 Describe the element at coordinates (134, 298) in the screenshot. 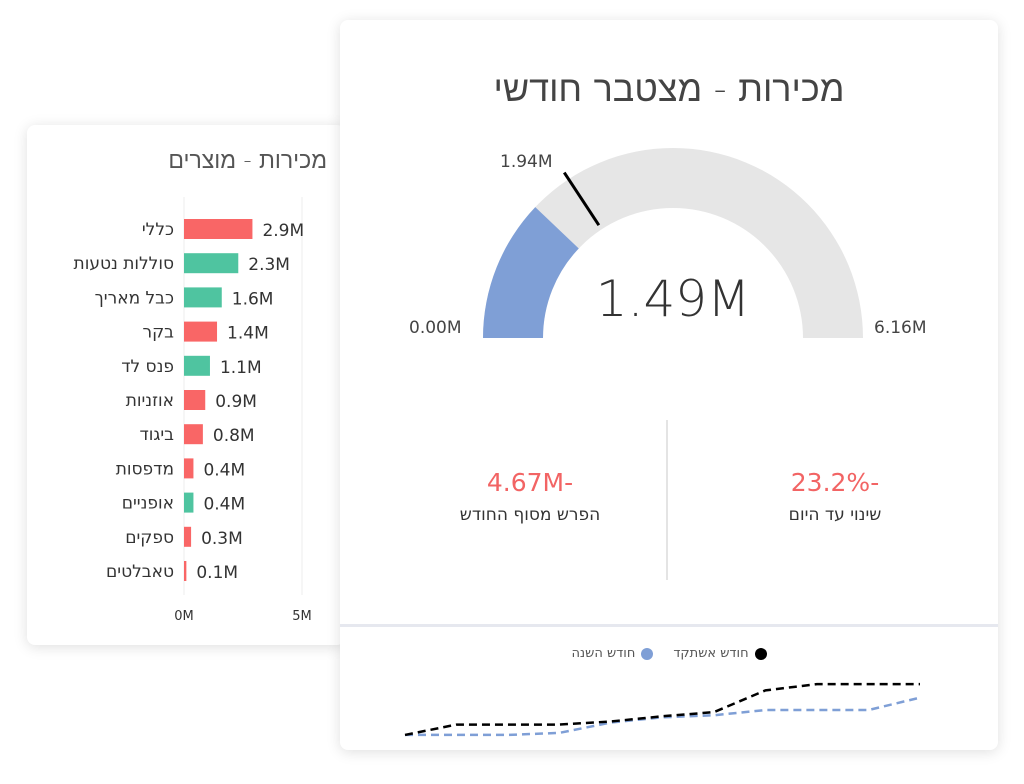

I see `bar-category-label: כבל מאריך` at that location.